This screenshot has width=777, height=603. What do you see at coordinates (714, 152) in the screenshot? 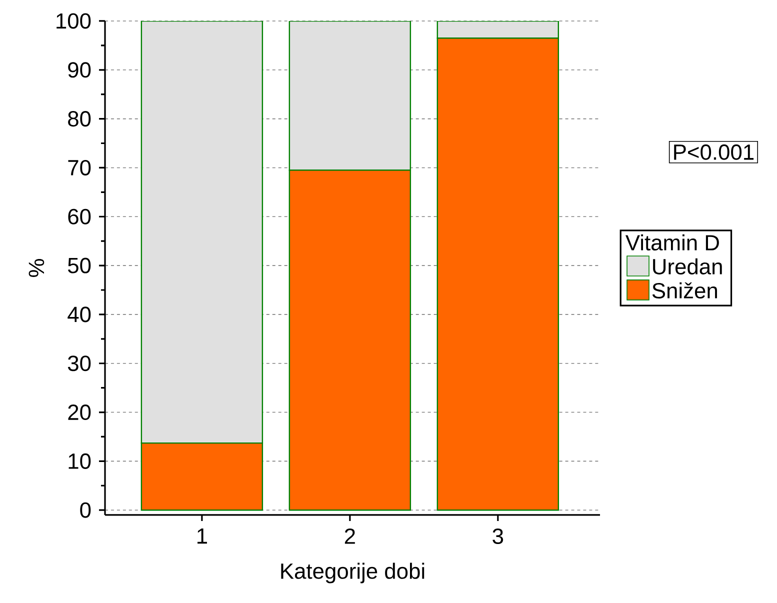
I see `text: P<0.001` at bounding box center [714, 152].